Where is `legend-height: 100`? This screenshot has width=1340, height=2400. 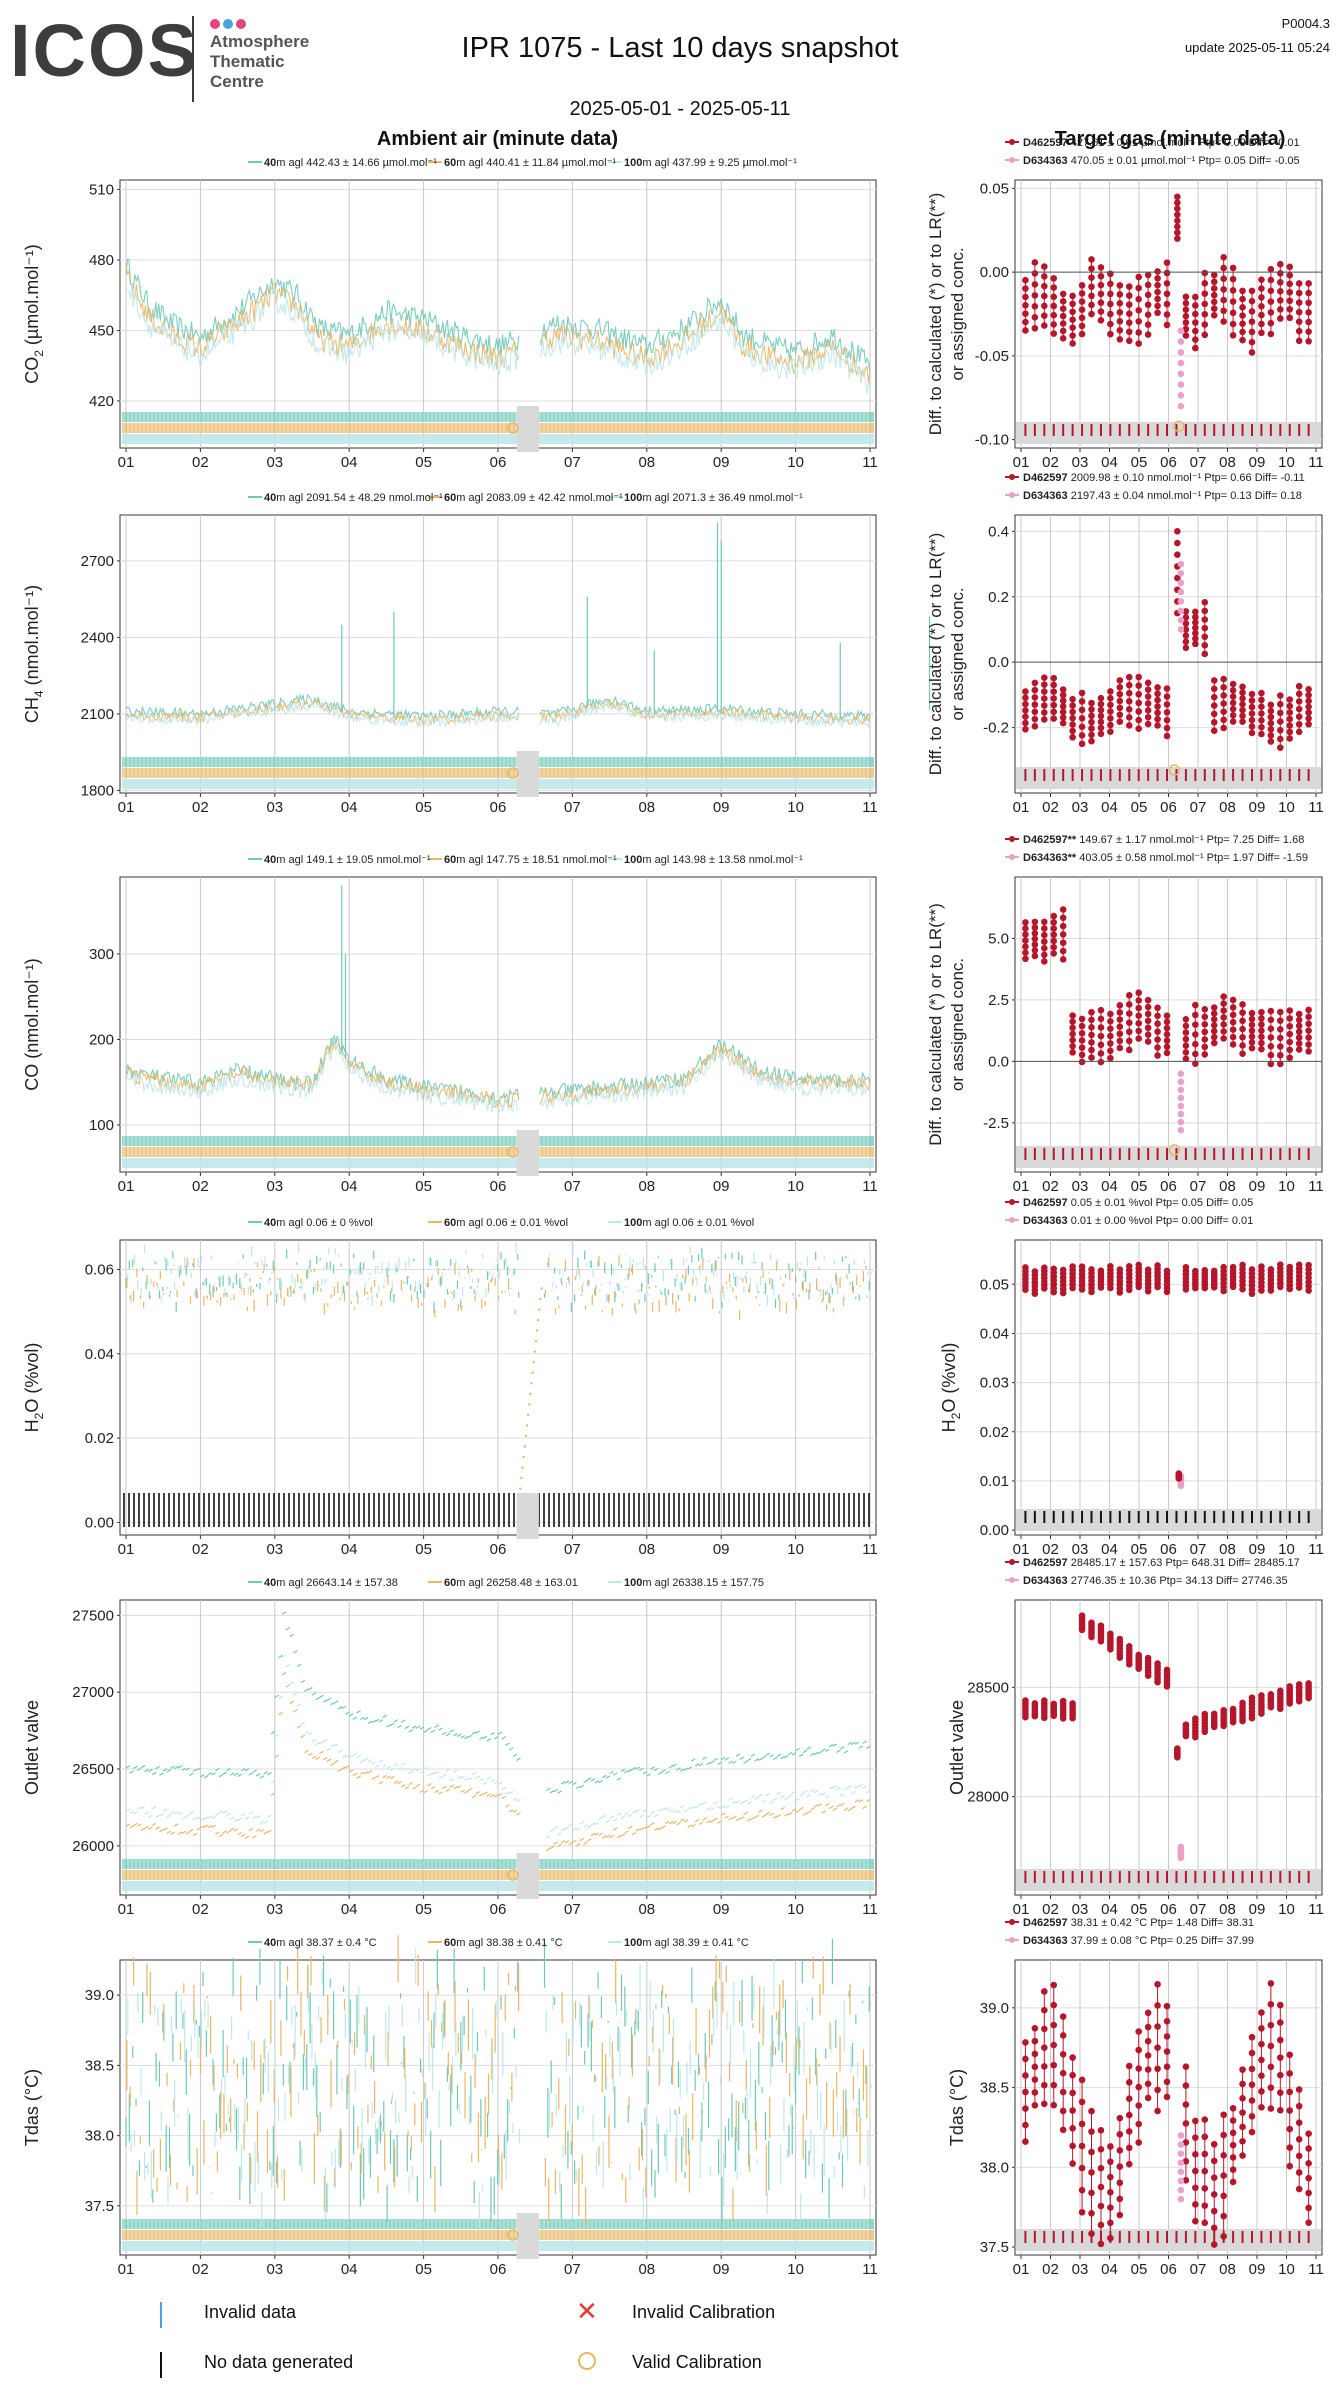 legend-height: 100 is located at coordinates (633, 1583).